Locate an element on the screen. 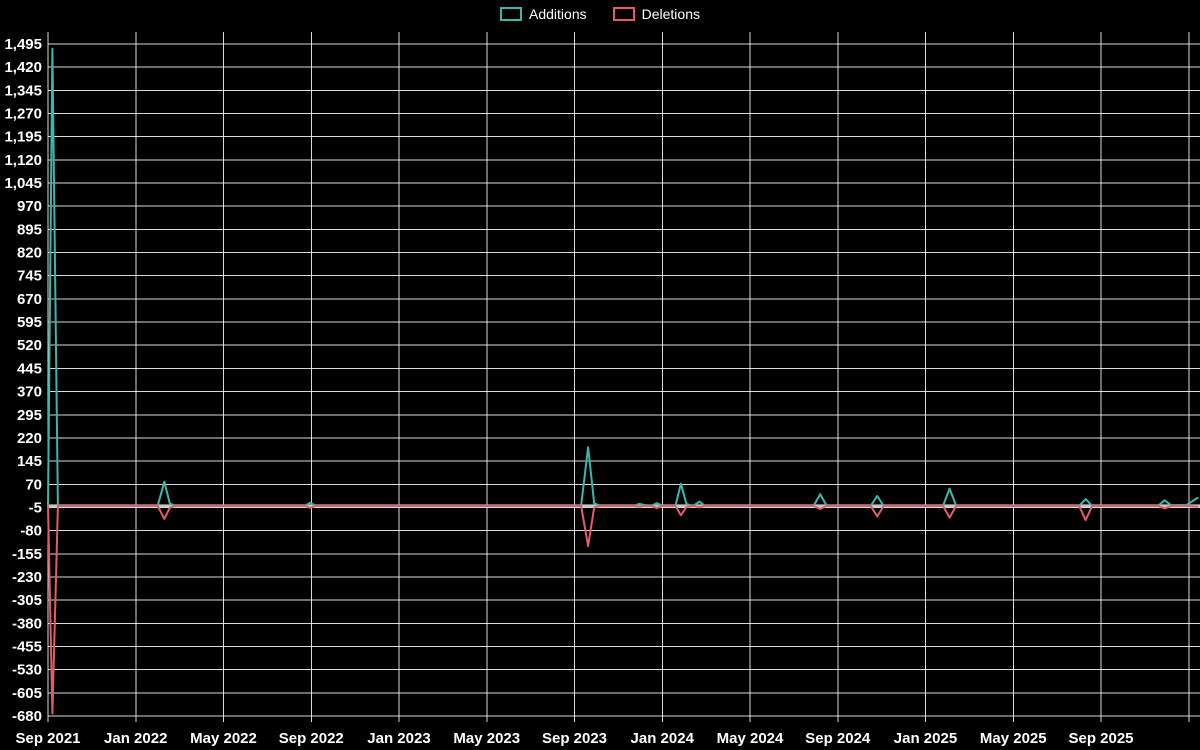 Image resolution: width=1200 pixels, height=750 pixels. x-tick-label: Jan 2023 is located at coordinates (398, 738).